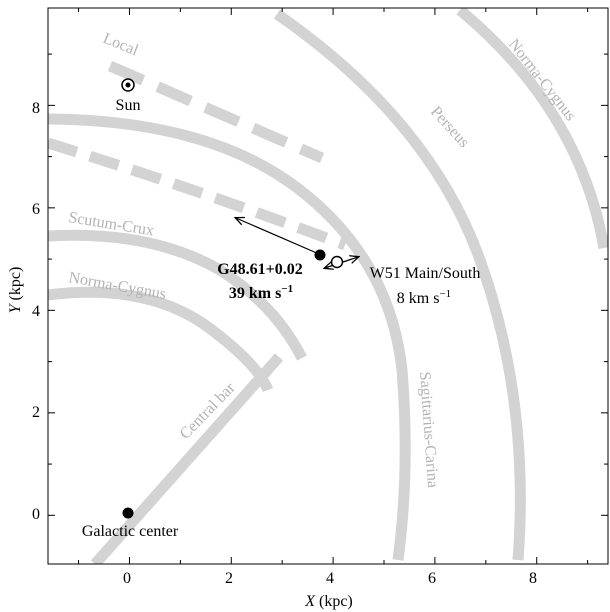 This screenshot has height=612, width=610. What do you see at coordinates (187, 458) in the screenshot?
I see `central-bar` at bounding box center [187, 458].